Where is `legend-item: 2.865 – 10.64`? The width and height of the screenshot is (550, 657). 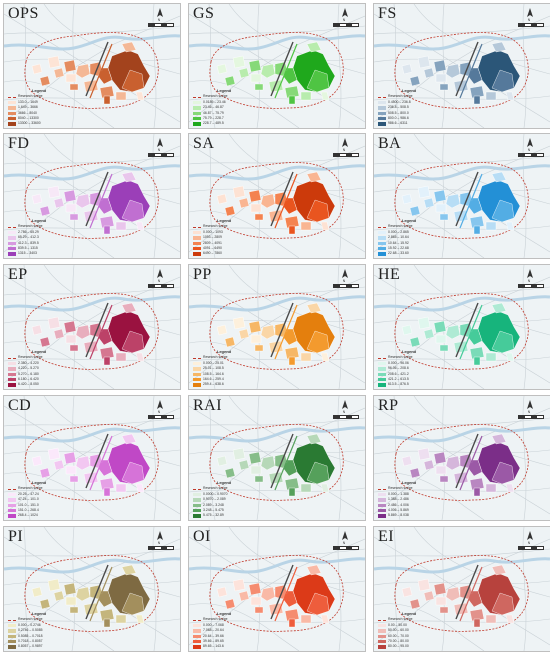
legend-item: 2.865 – 10.64 is located at coordinates (409, 237).